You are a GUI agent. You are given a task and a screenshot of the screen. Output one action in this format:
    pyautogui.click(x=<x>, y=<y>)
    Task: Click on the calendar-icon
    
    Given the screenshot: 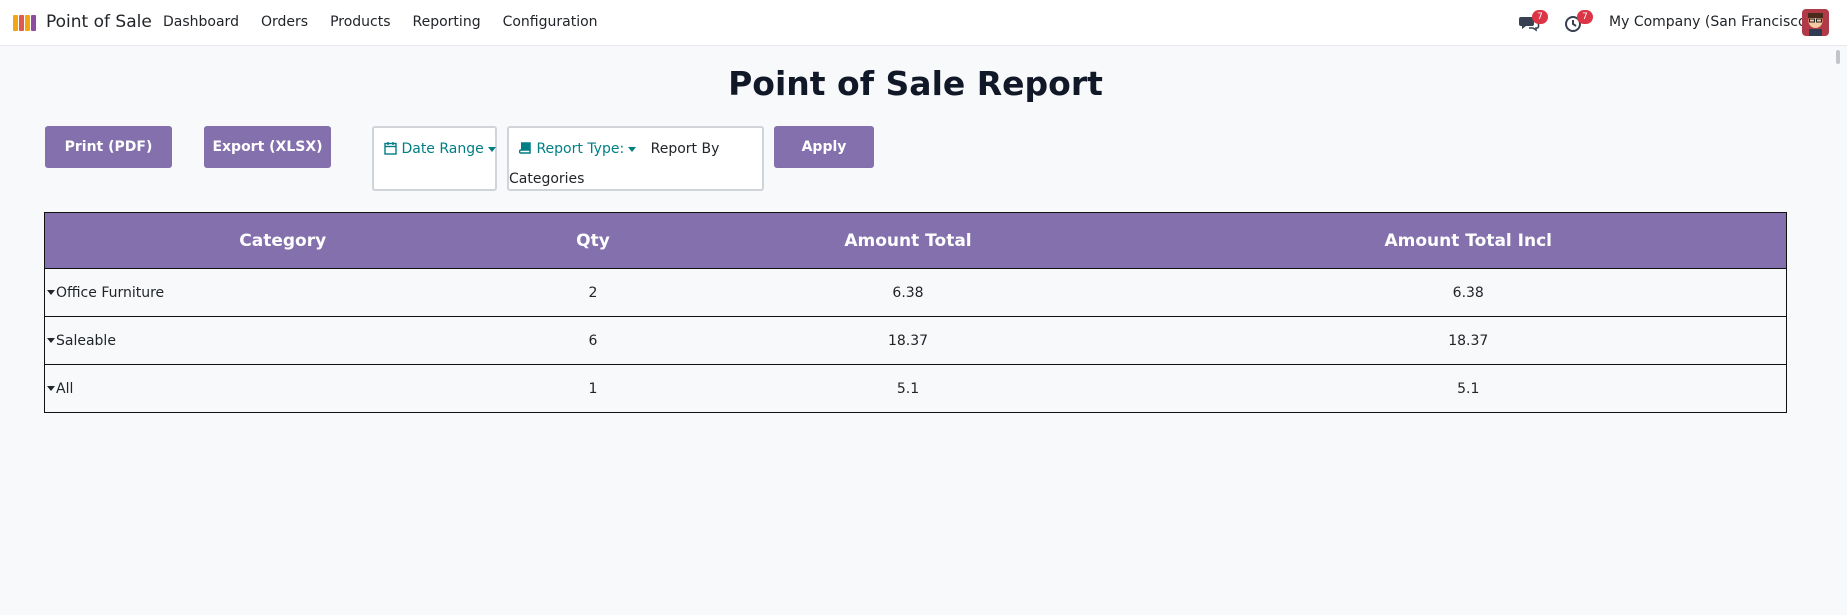 What is the action you would take?
    pyautogui.click(x=390, y=150)
    